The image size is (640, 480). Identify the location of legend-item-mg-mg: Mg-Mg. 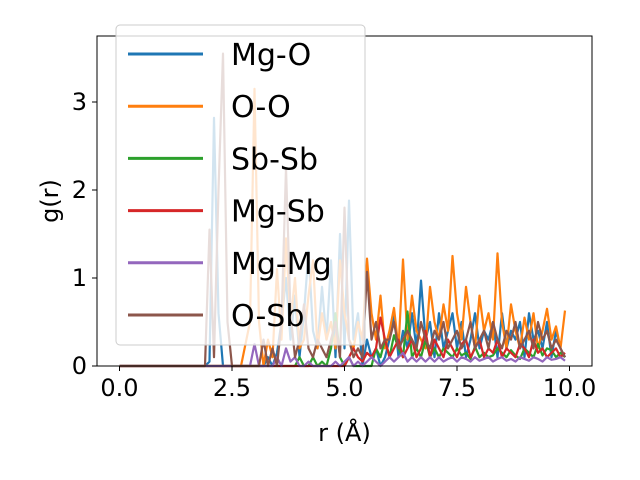
(230, 264).